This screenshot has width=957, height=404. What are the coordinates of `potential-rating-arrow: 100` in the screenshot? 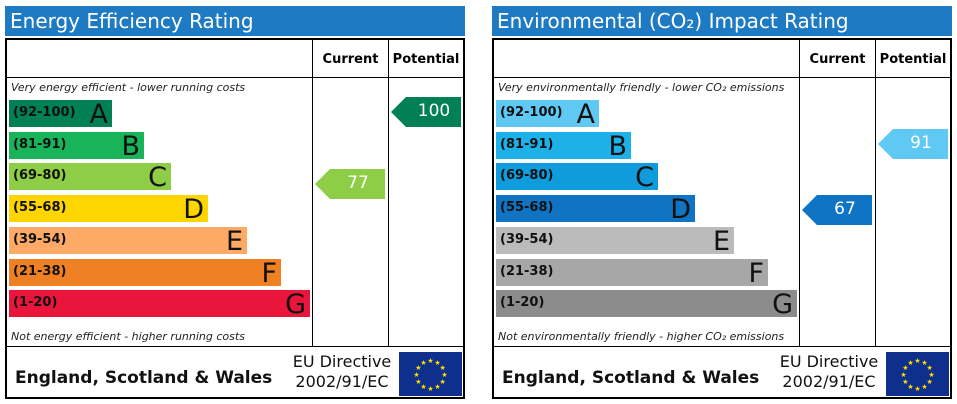 It's located at (426, 112).